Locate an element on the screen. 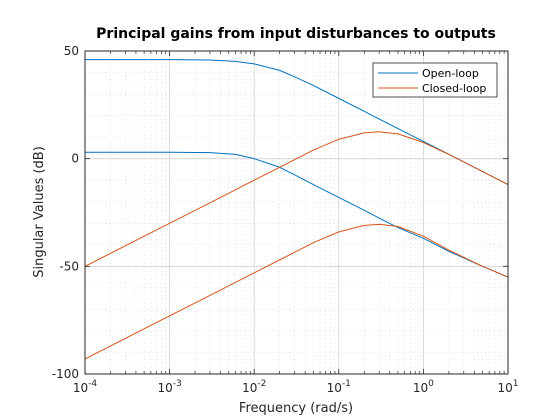 This screenshot has height=420, width=560. x-tick-label: 10⁻³ is located at coordinates (169, 387).